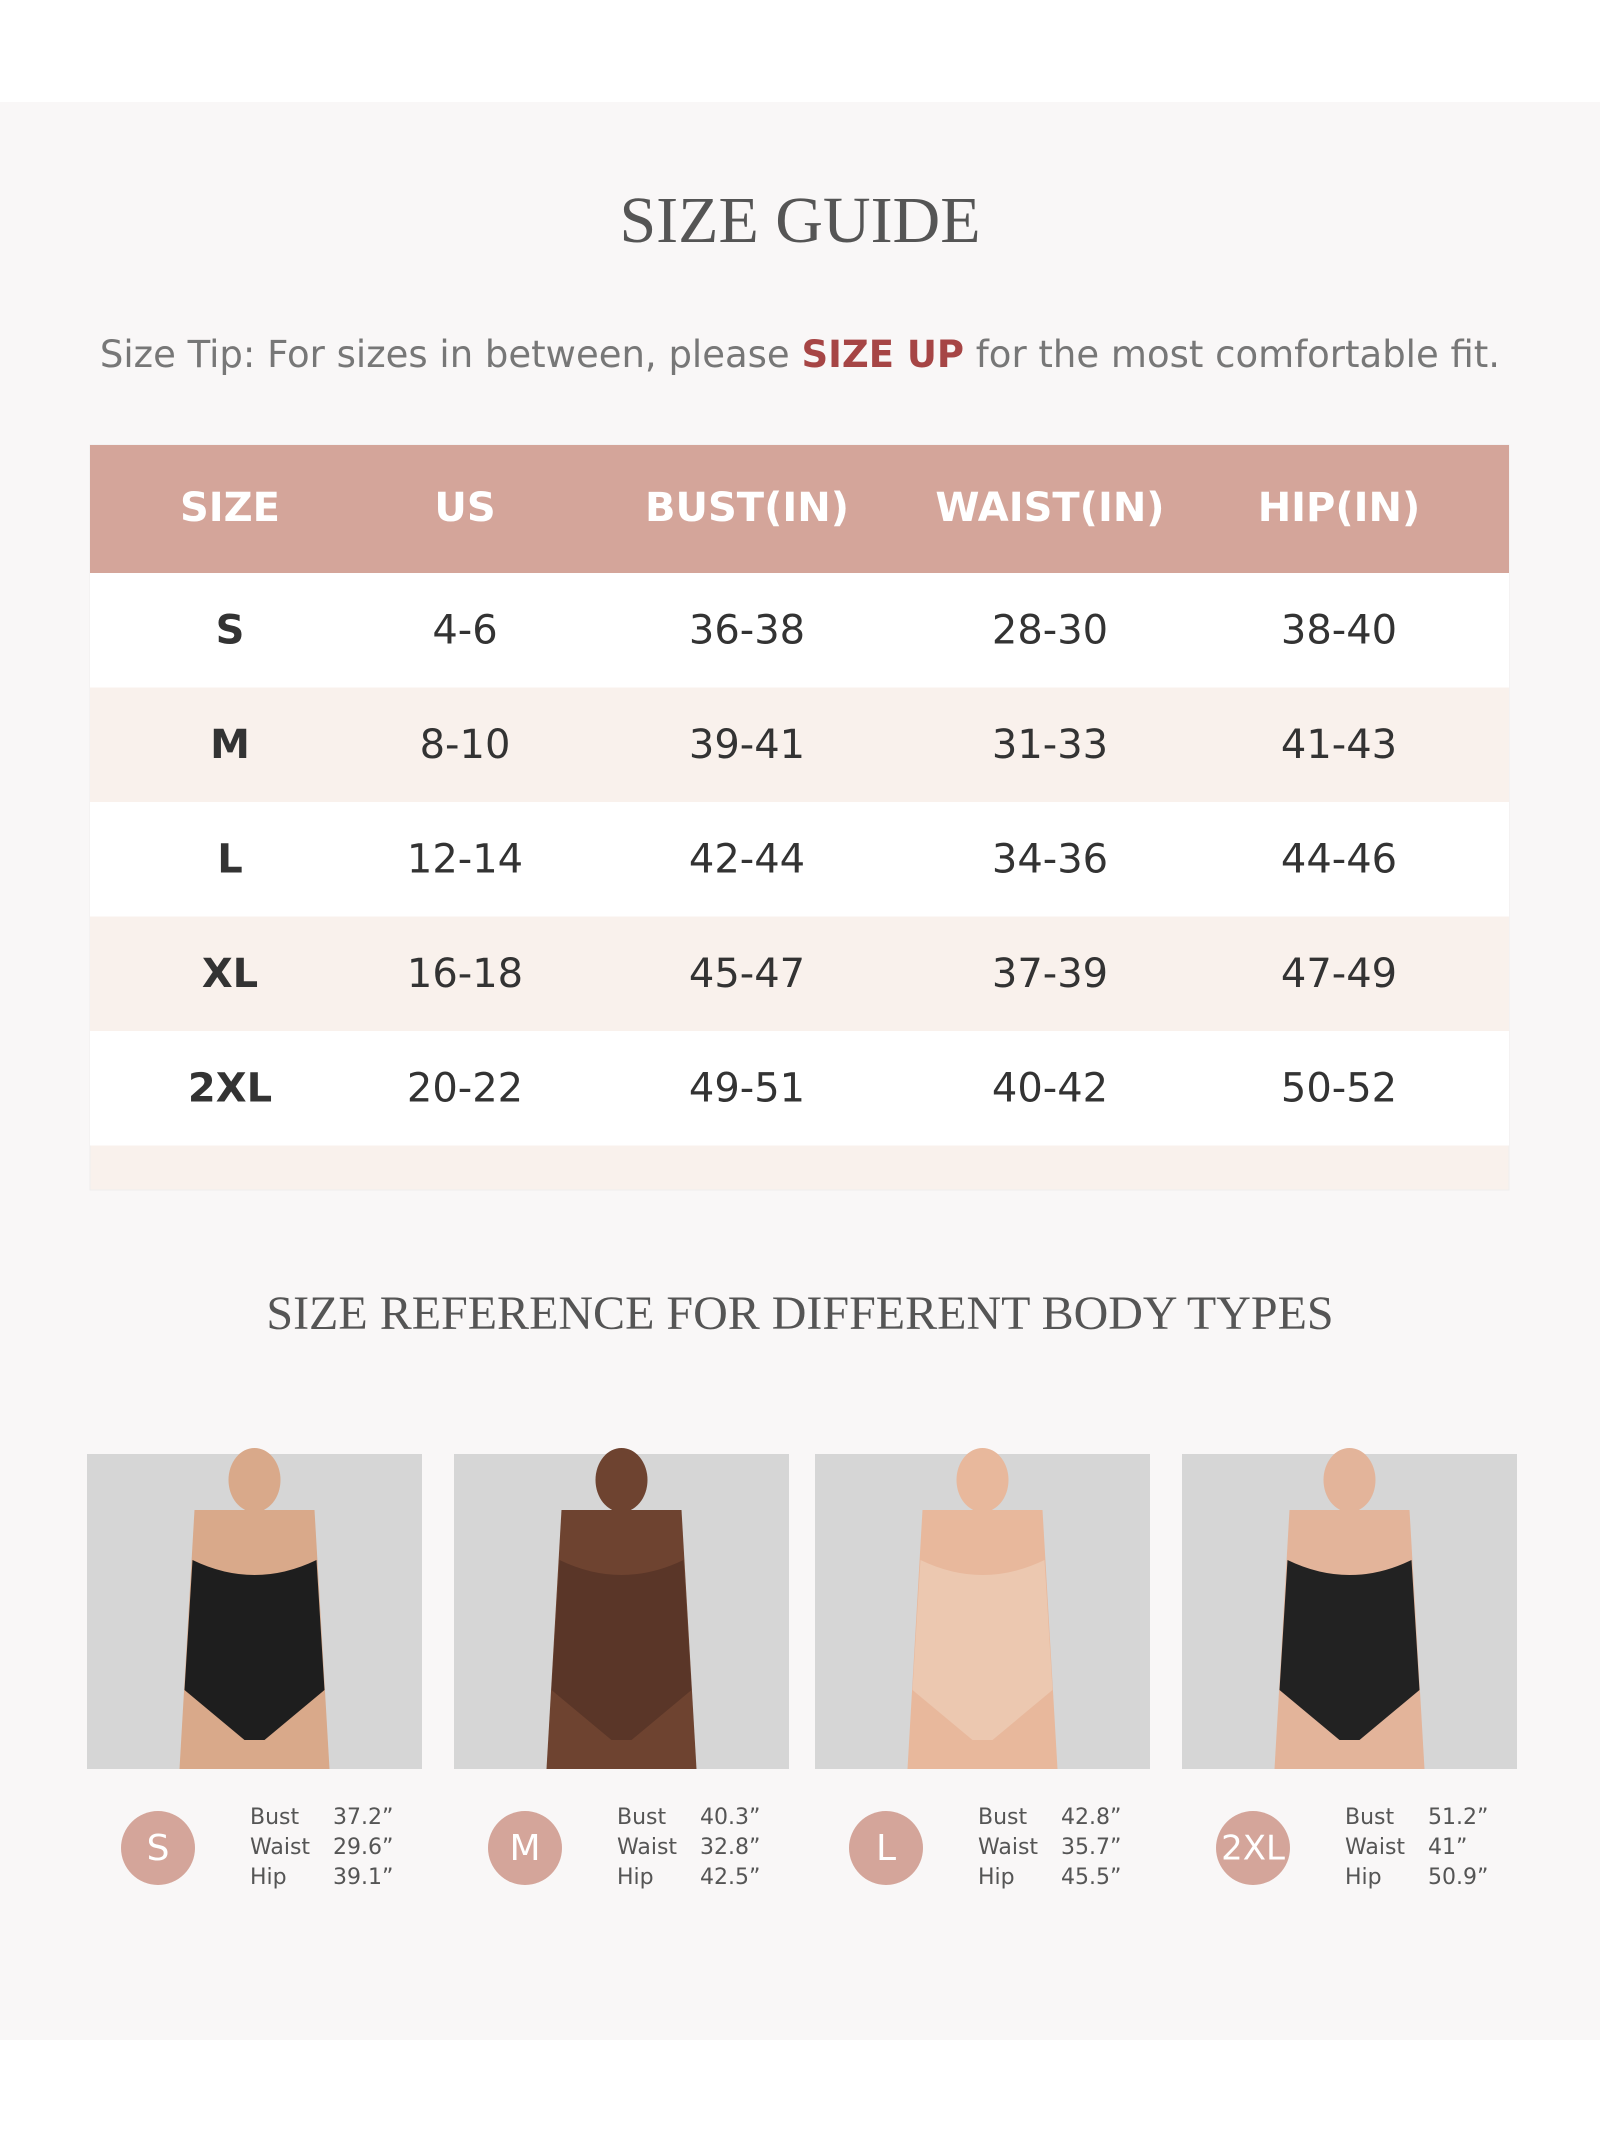 This screenshot has width=1600, height=2133. I want to click on measurement-value: 45.5”, so click(1091, 1877).